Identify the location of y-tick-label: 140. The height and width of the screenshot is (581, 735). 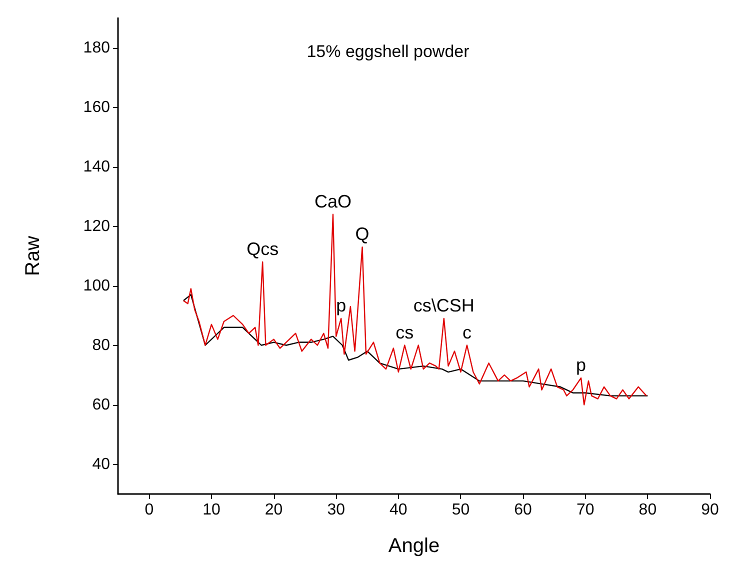
(96, 167).